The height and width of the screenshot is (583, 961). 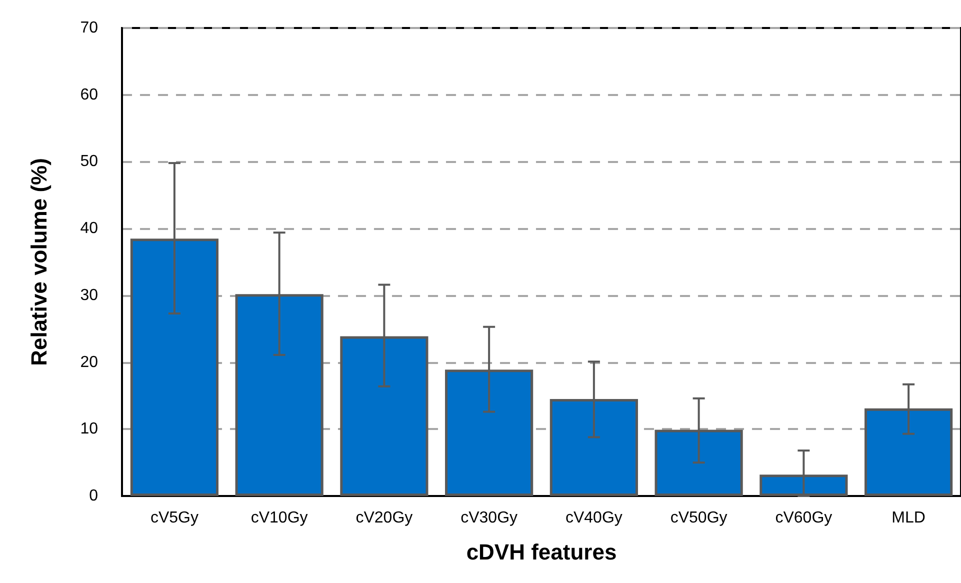 What do you see at coordinates (541, 552) in the screenshot?
I see `x-axis-title: cDVH features` at bounding box center [541, 552].